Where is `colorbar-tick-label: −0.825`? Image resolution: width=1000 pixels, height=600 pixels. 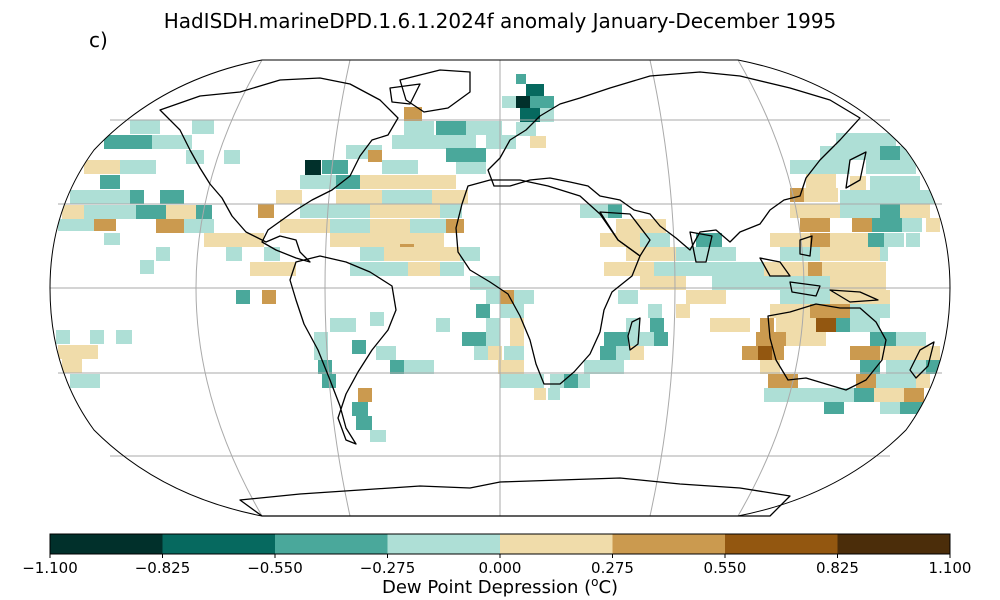
colorbar-tick-label: −0.825 is located at coordinates (162, 568).